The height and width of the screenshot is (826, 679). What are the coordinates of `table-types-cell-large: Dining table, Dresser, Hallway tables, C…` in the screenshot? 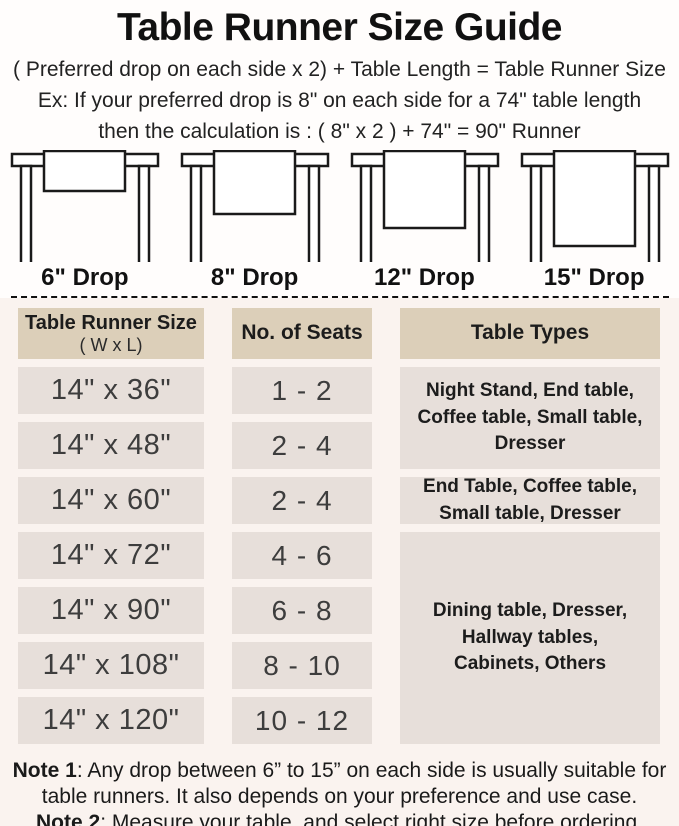 It's located at (530, 638).